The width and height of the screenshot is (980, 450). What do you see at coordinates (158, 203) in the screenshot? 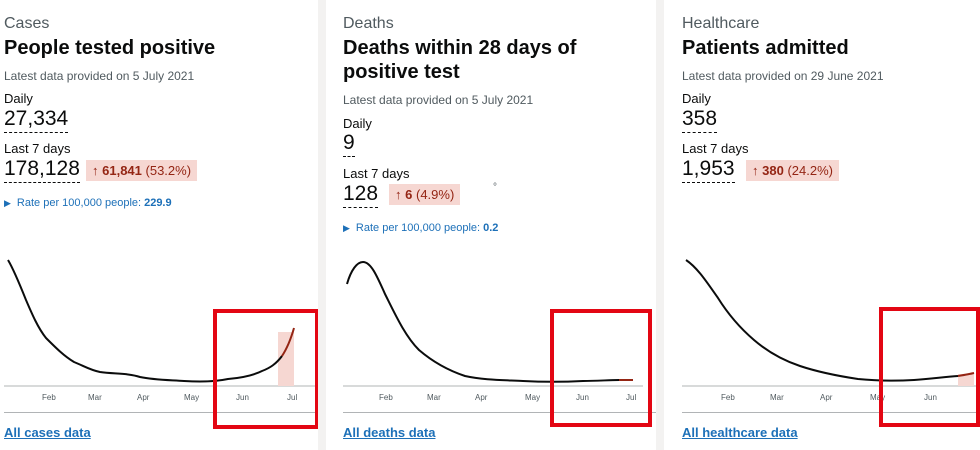
I see `rate-value: 229.9` at bounding box center [158, 203].